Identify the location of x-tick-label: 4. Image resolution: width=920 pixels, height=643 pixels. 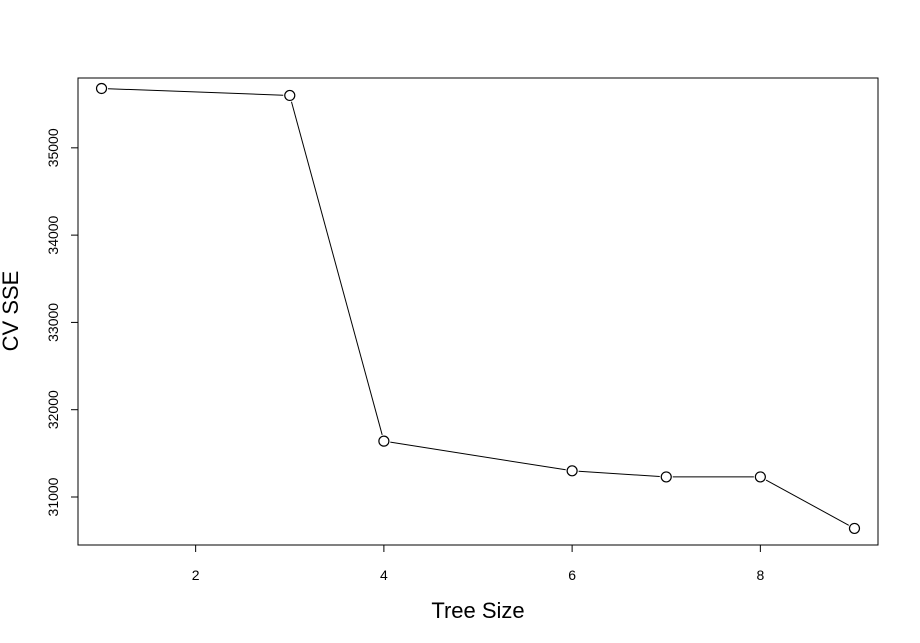
(384, 575).